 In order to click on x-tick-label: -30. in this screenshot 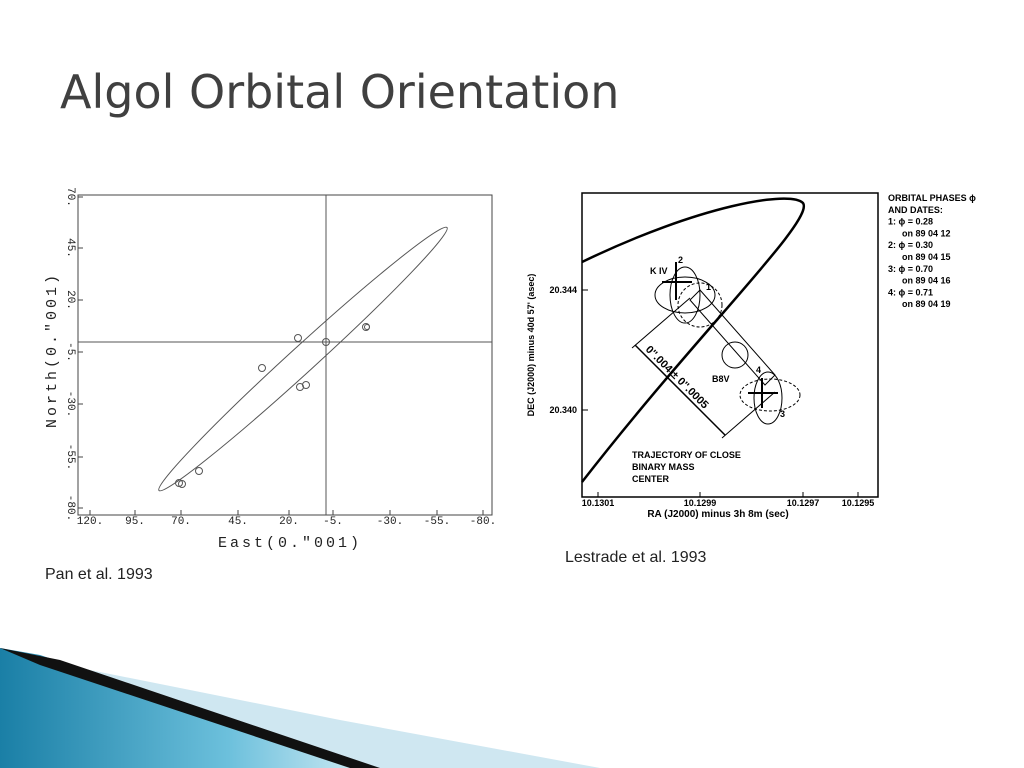, I will do `click(390, 522)`.